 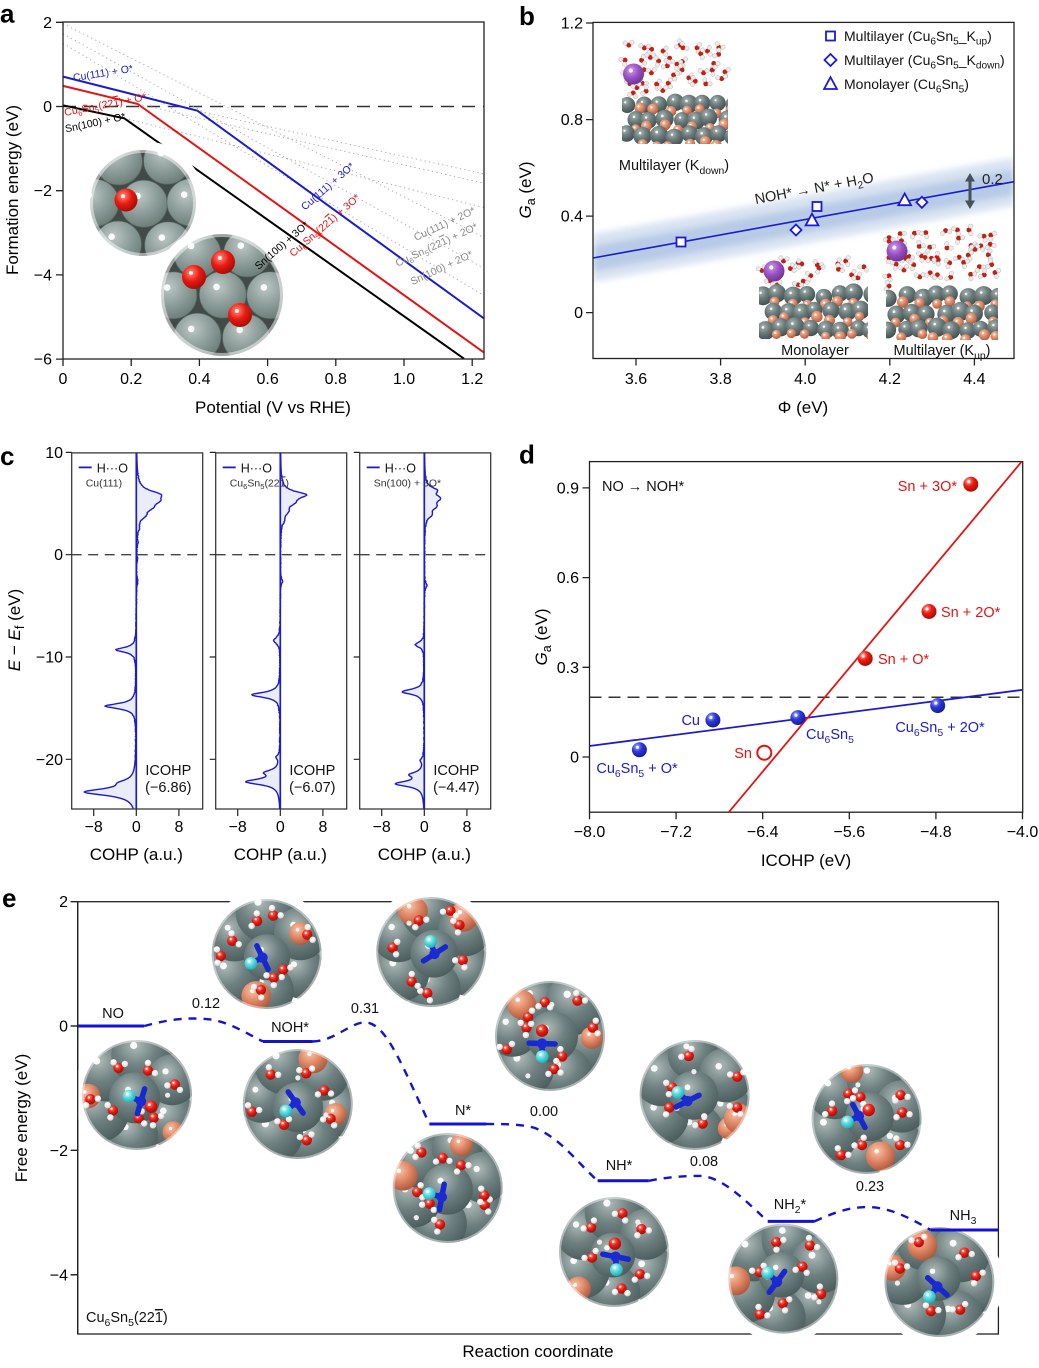 I want to click on svg-text: Free energy (eV), so click(x=21, y=1118).